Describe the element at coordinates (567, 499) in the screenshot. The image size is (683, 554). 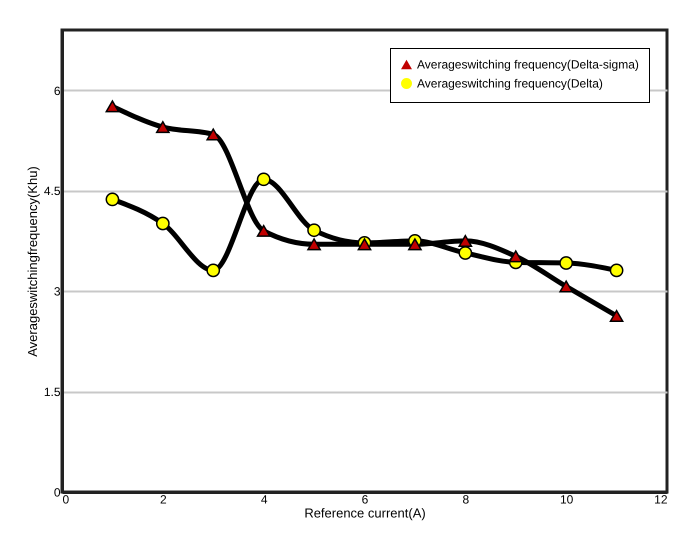
I see `x-tick-label: 10` at that location.